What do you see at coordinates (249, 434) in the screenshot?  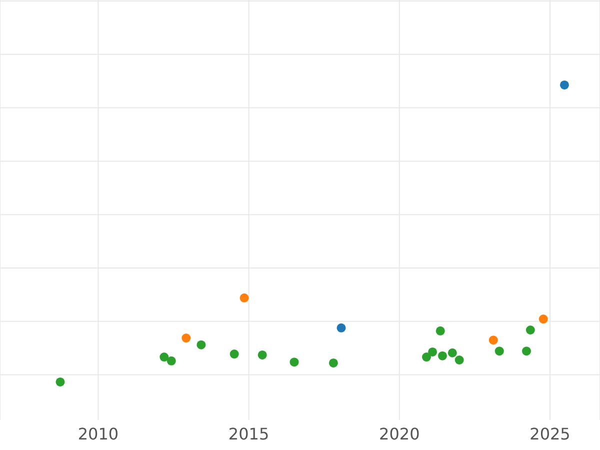 I see `x-tick-label: 2015` at bounding box center [249, 434].